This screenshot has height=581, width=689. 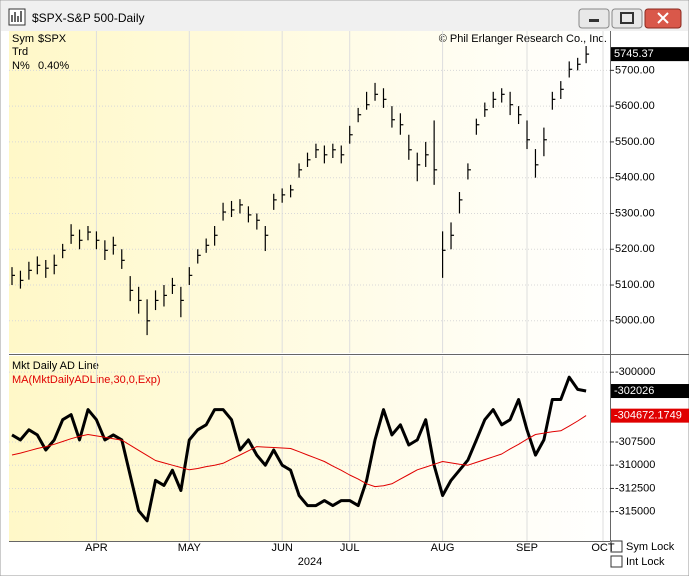 What do you see at coordinates (635, 178) in the screenshot?
I see `y-tick-label: 5400.00` at bounding box center [635, 178].